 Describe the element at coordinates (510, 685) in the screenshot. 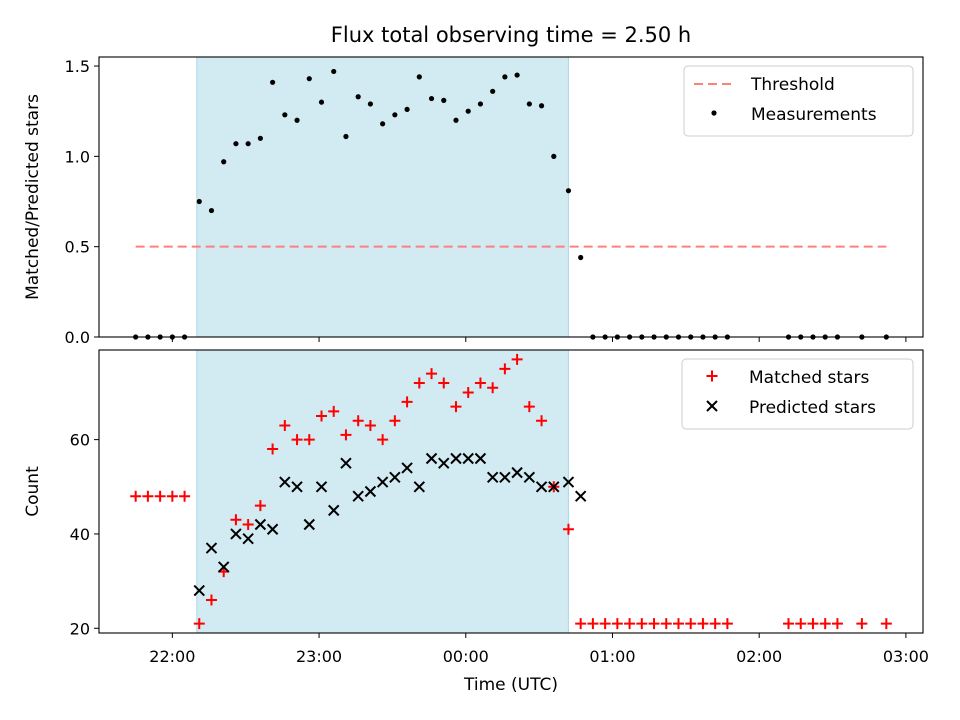

I see `x-axis-label: Time (UTC)` at that location.